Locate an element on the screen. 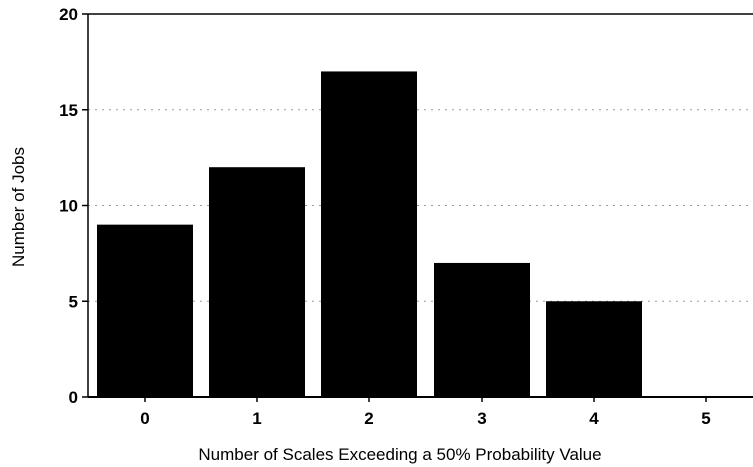 The width and height of the screenshot is (753, 467). x-tick-label-2: 2 is located at coordinates (368, 418).